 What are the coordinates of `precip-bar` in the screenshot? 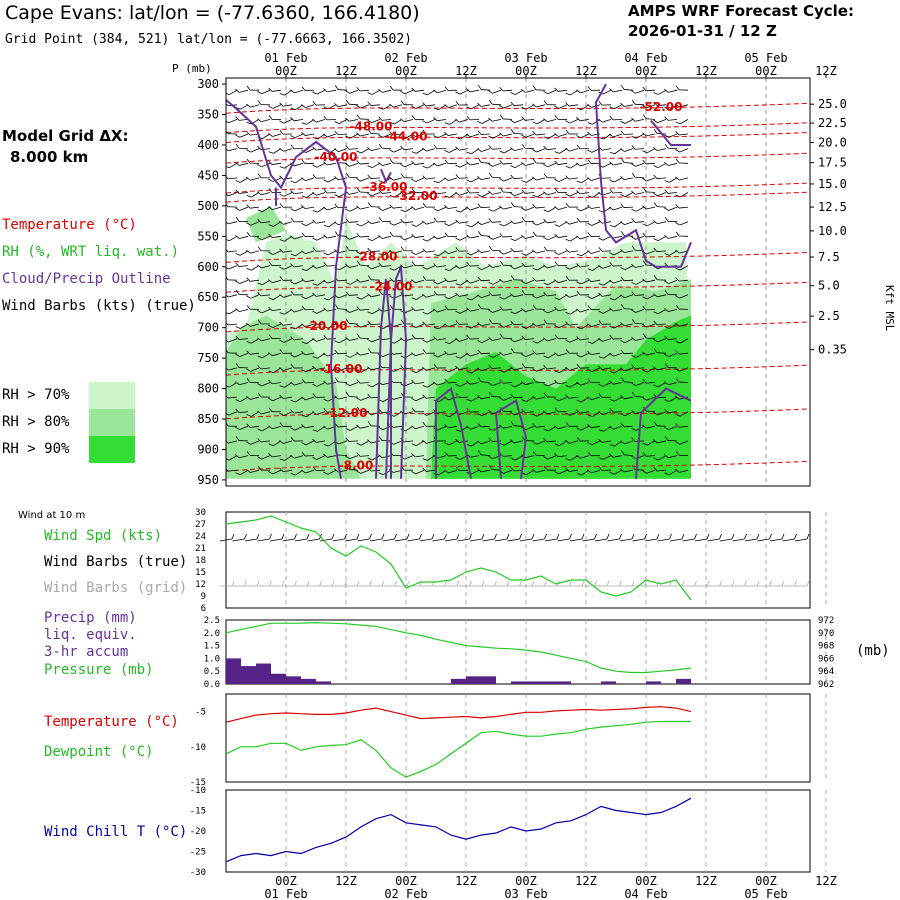 It's located at (248, 675).